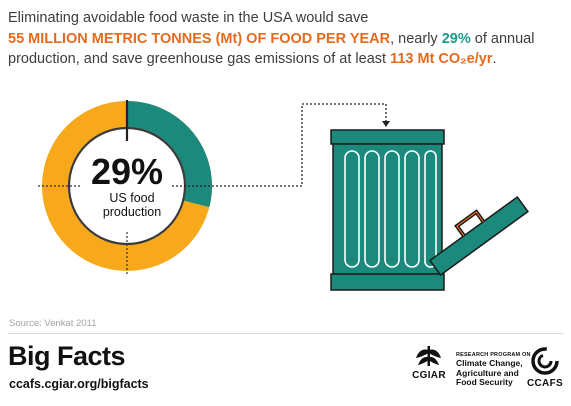  What do you see at coordinates (127, 171) in the screenshot?
I see `donut-value-label: 29%` at bounding box center [127, 171].